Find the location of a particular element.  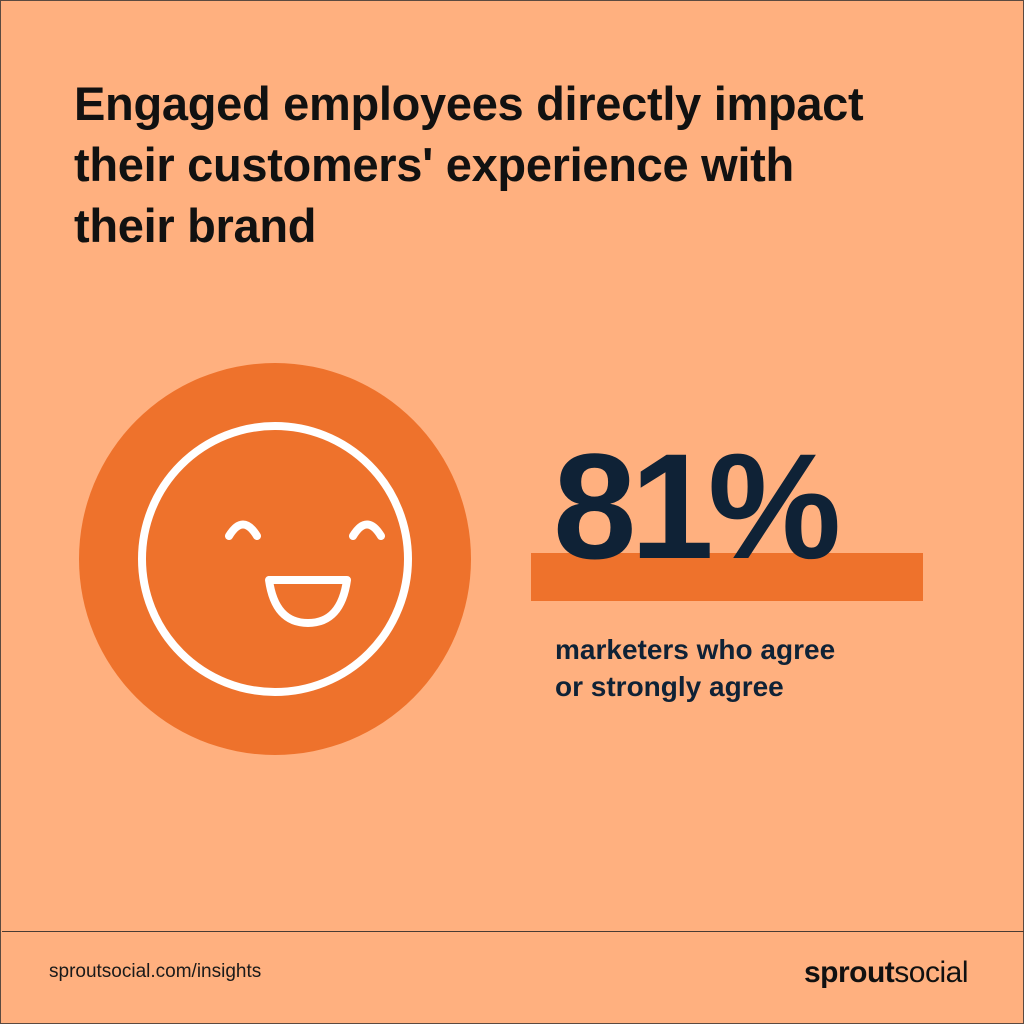

smiley-outline is located at coordinates (275, 559).